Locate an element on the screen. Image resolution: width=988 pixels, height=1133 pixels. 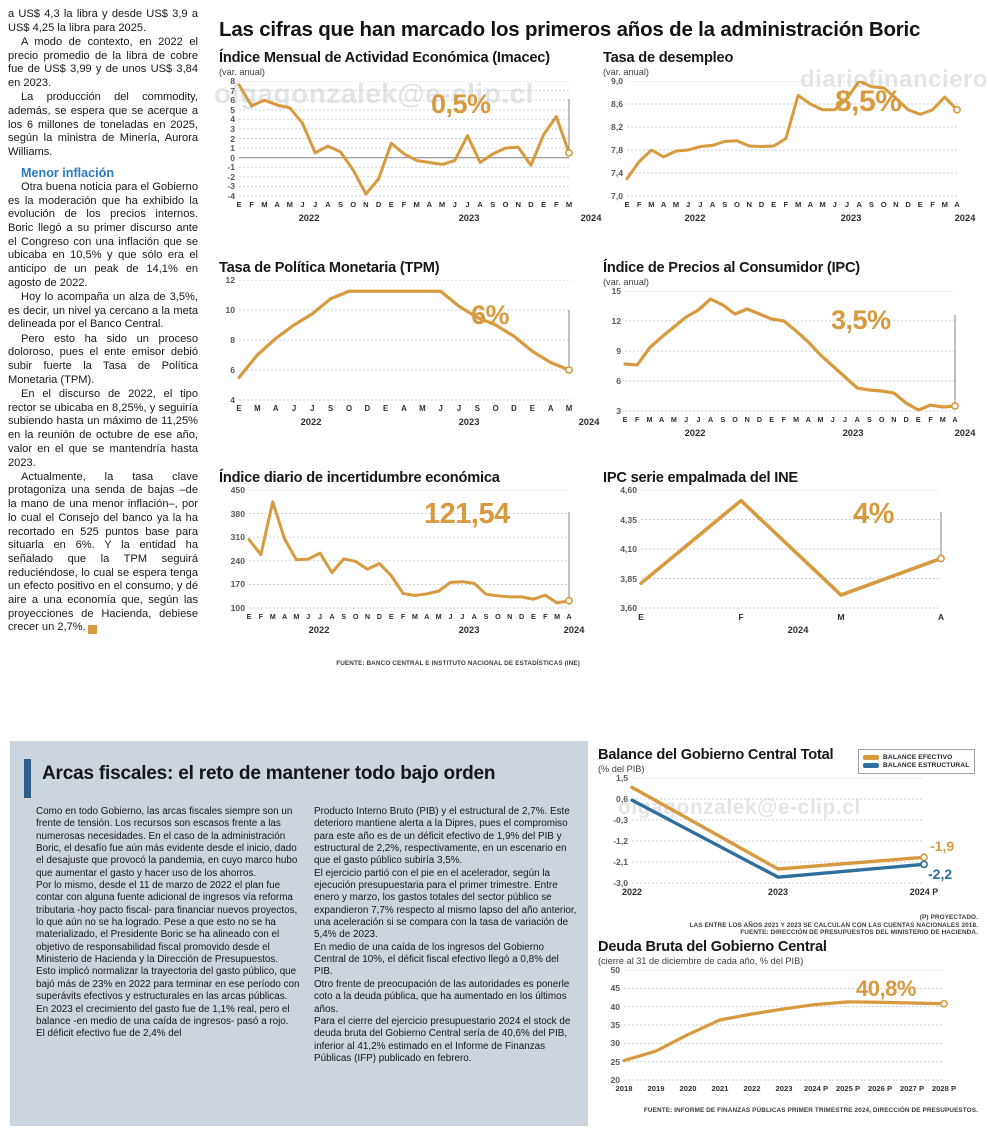
y-axis-tick: 20 is located at coordinates (615, 1080).